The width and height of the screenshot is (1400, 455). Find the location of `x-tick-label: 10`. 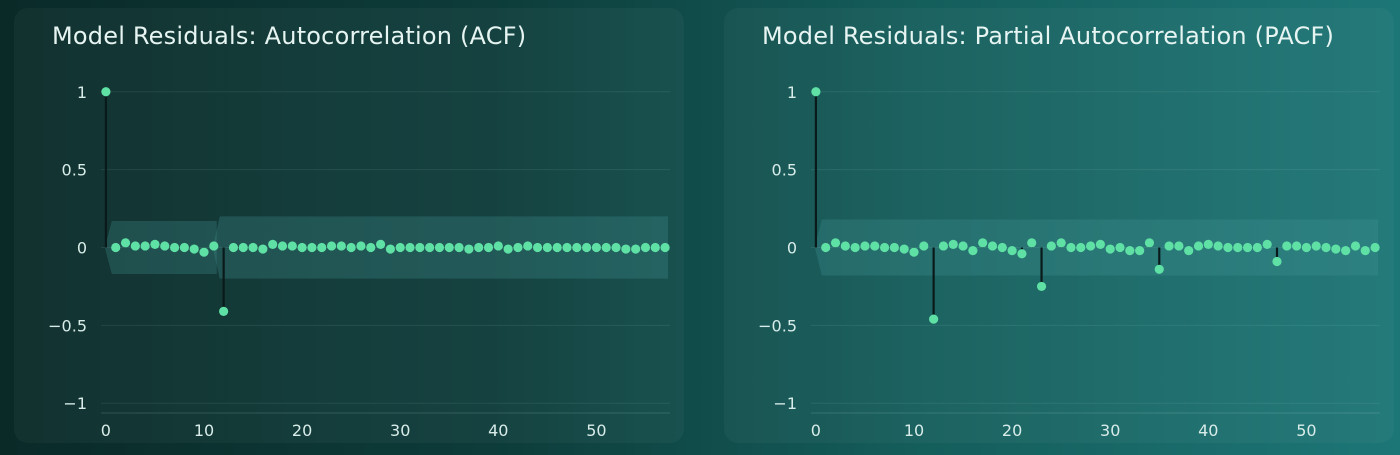

x-tick-label: 10 is located at coordinates (914, 430).